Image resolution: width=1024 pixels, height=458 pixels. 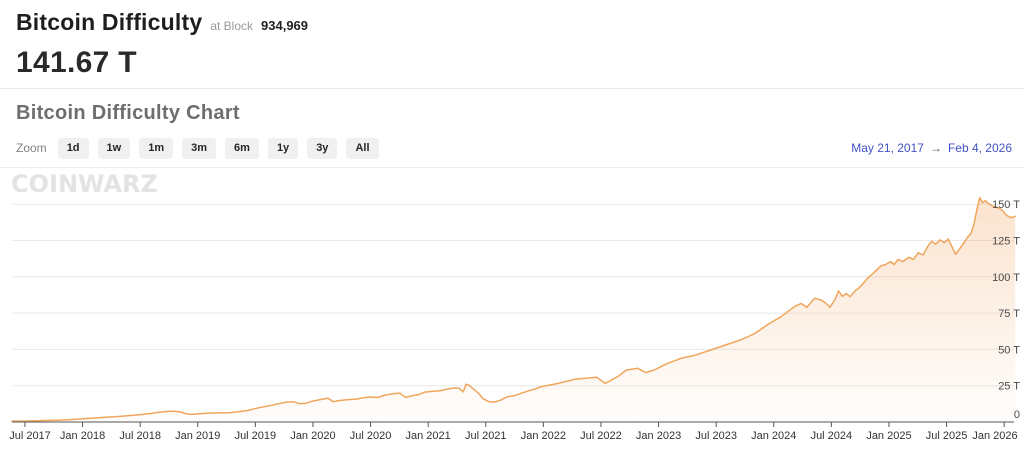 I want to click on zoom-button-1w: 1w, so click(x=114, y=148).